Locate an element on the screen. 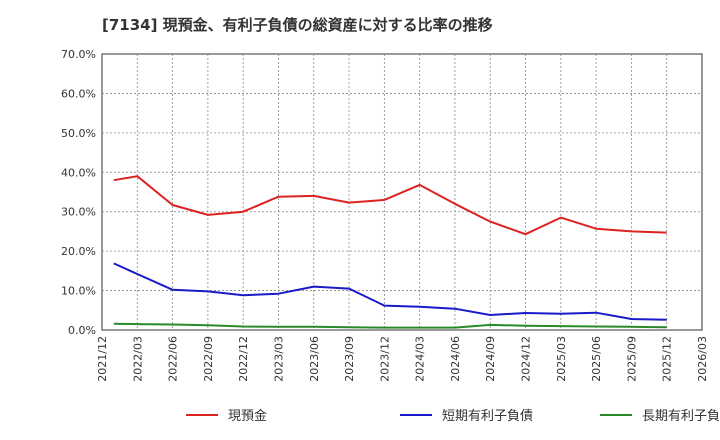  x-tick-label: 2022/03 is located at coordinates (137, 359).